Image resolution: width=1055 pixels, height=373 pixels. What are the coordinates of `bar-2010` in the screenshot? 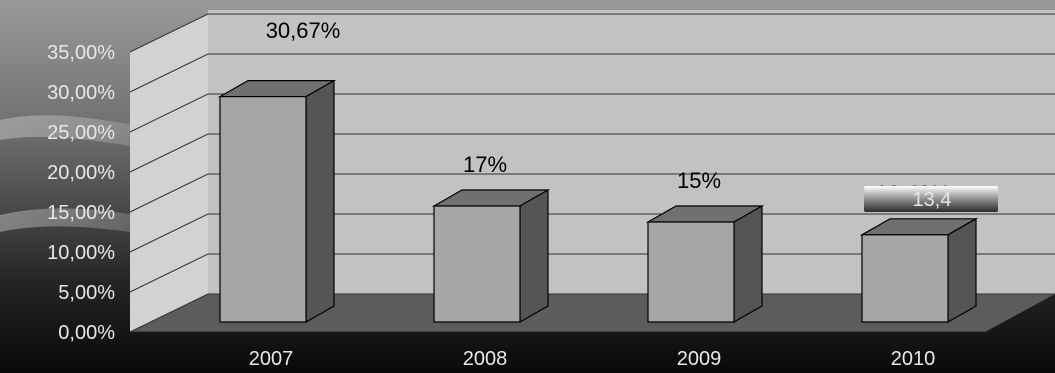 It's located at (919, 270).